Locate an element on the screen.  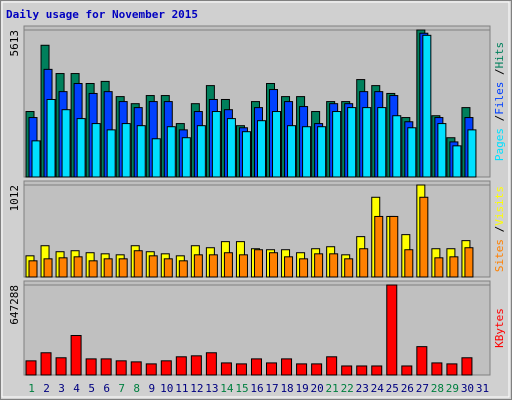
x-tick-label: 12 is located at coordinates (196, 388).